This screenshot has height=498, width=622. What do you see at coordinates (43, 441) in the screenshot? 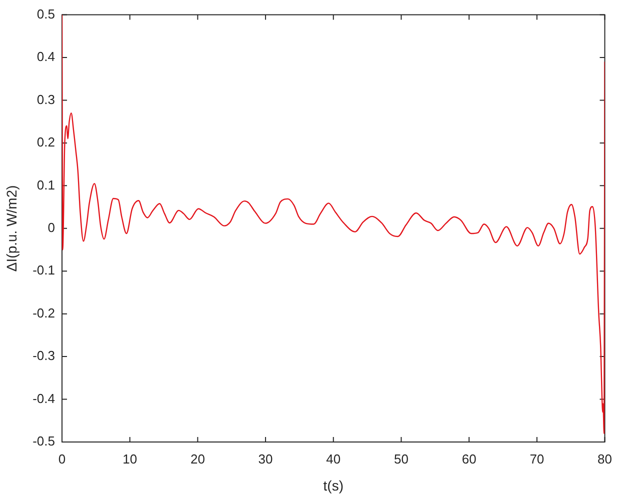
I see `y-tick-label: -0.5` at bounding box center [43, 441].